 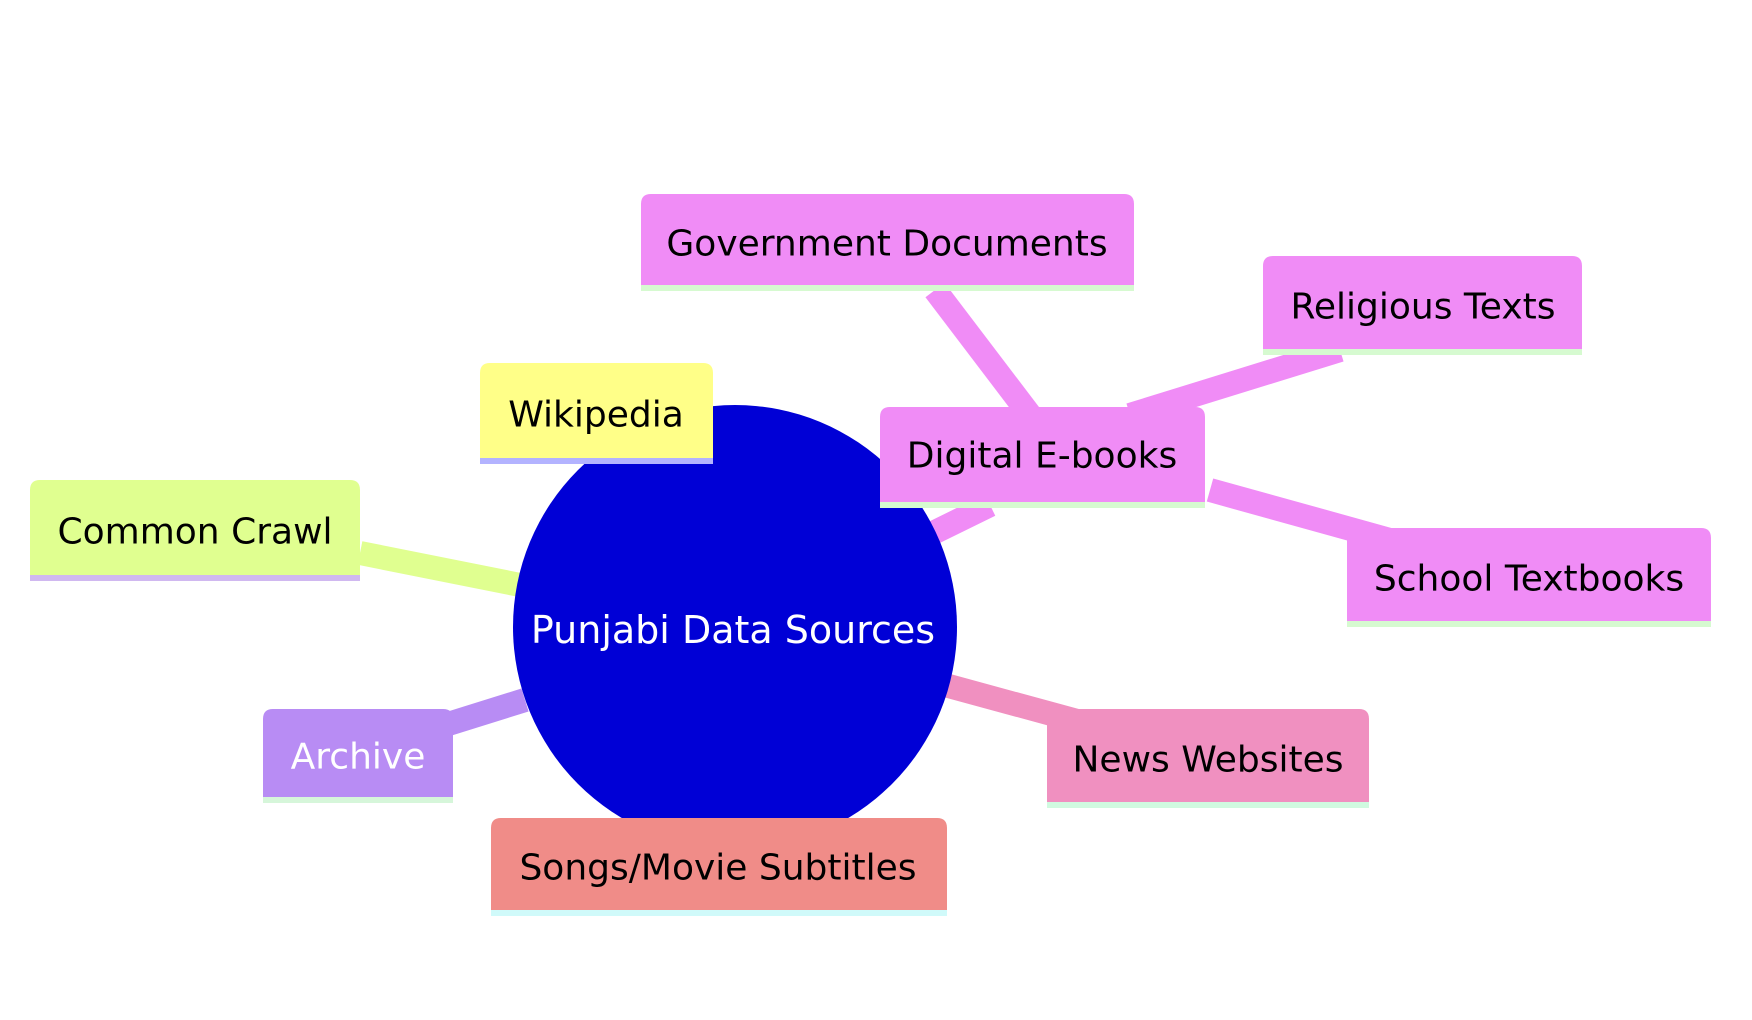 I want to click on node-common-crawl: Common Crawl, so click(x=195, y=530).